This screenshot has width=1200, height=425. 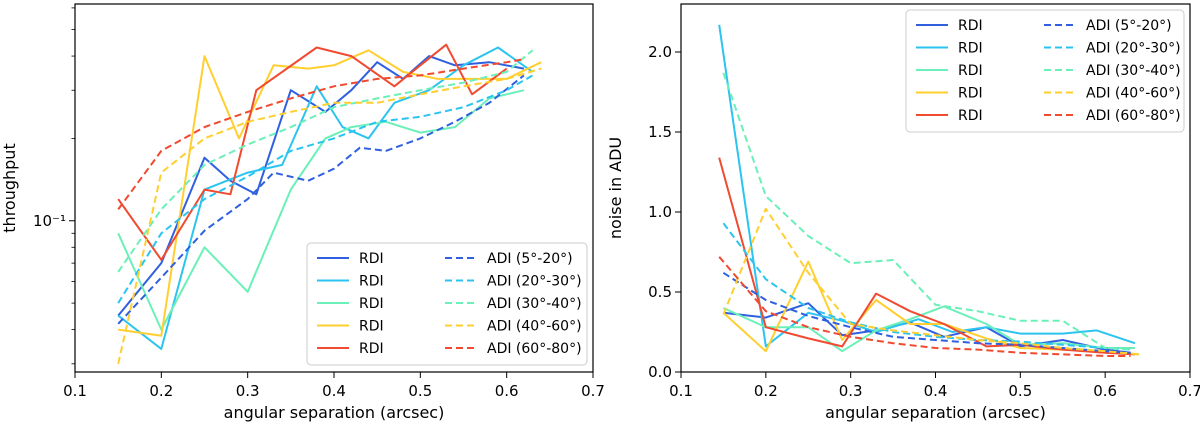 I want to click on y-axis-label: noise in ADU, so click(x=615, y=188).